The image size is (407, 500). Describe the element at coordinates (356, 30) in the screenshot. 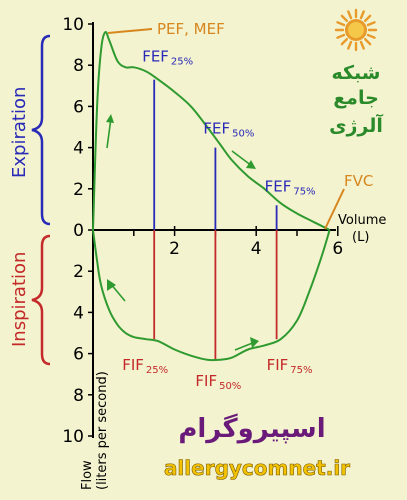

I see `sun-logo-icon` at that location.